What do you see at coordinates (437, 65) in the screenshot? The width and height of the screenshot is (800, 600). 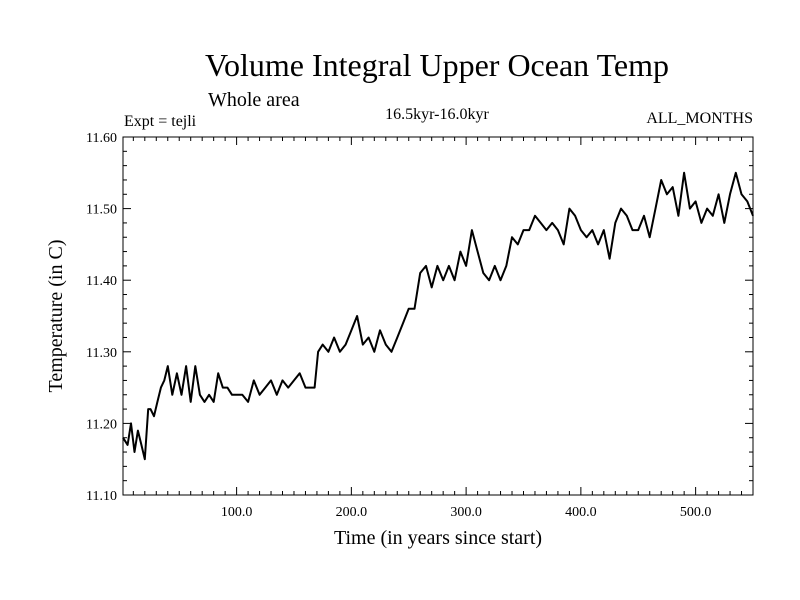 I see `chart-title: Volume Integral Upper Ocean Temp` at bounding box center [437, 65].